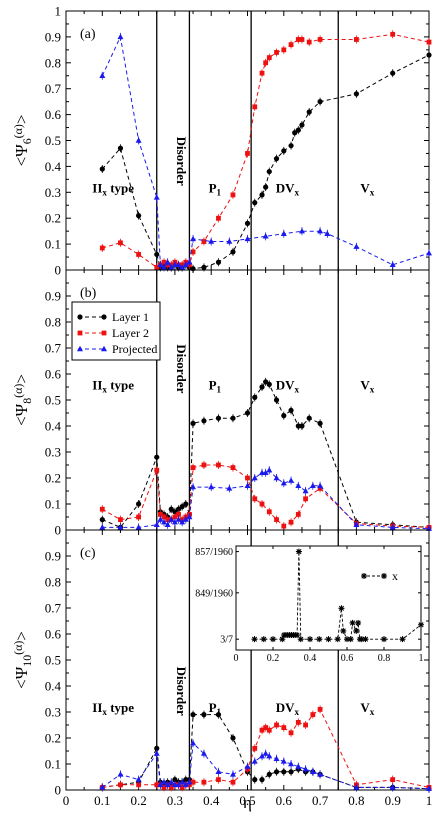  Describe the element at coordinates (53, 140) in the screenshot. I see `y-tick-label: 0.5` at that location.